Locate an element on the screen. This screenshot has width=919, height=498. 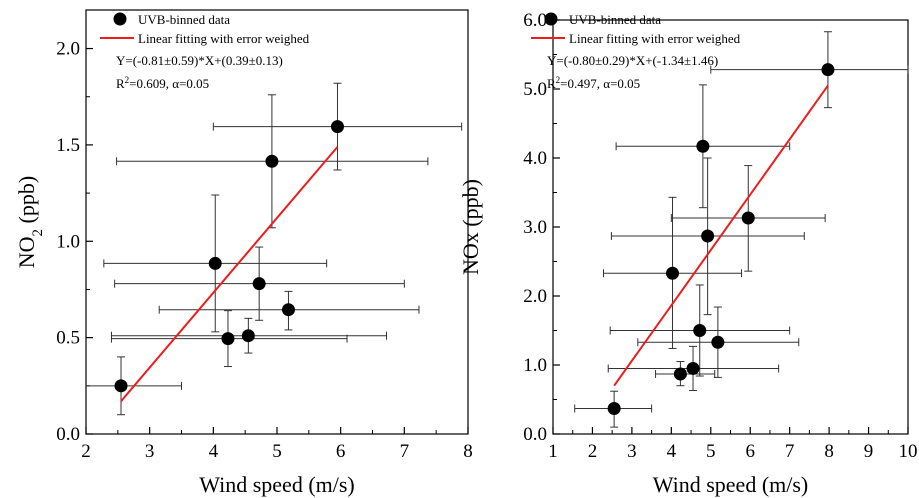
right-x-tick-label: 1 is located at coordinates (553, 451).